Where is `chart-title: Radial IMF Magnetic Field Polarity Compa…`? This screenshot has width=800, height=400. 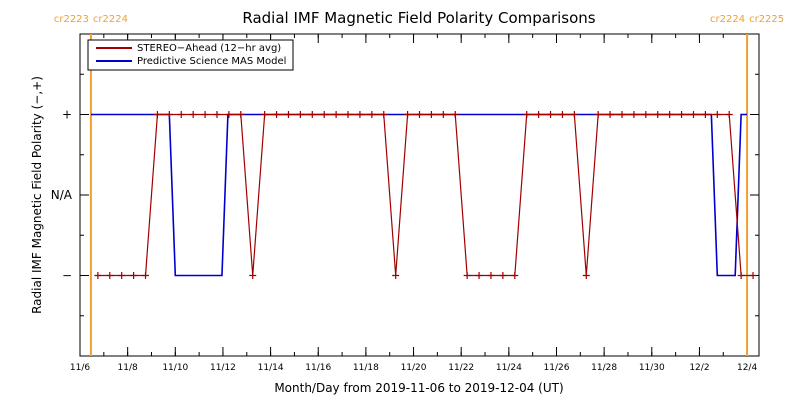 chart-title: Radial IMF Magnetic Field Polarity Compa… is located at coordinates (418, 18).